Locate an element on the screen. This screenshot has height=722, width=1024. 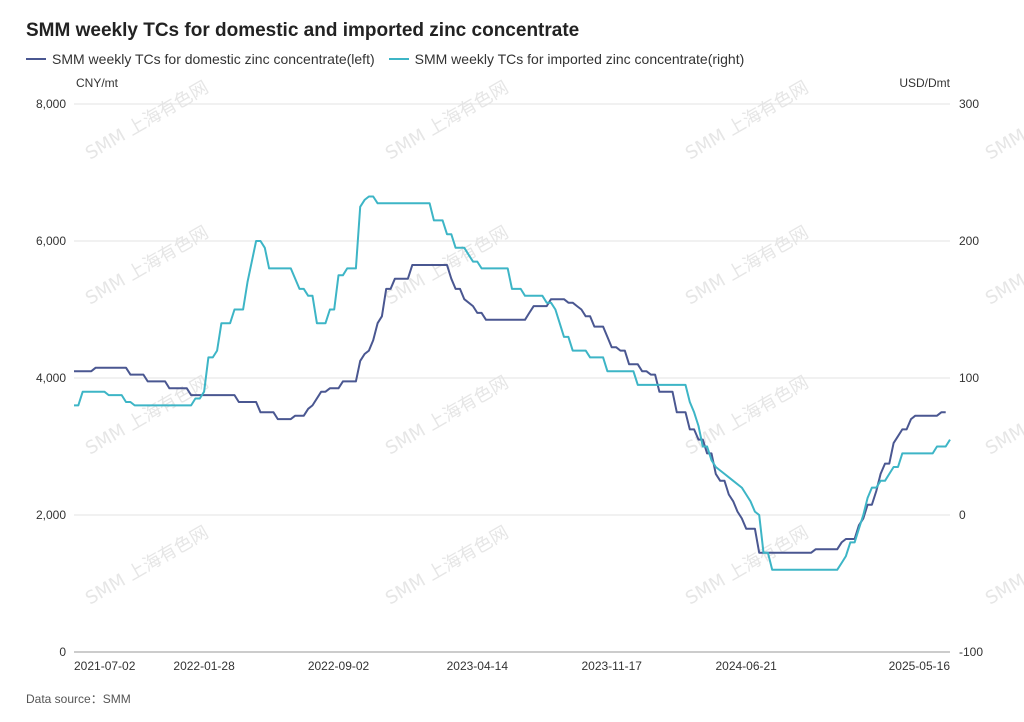
x-tick-label: 2021-07-02 is located at coordinates (105, 666).